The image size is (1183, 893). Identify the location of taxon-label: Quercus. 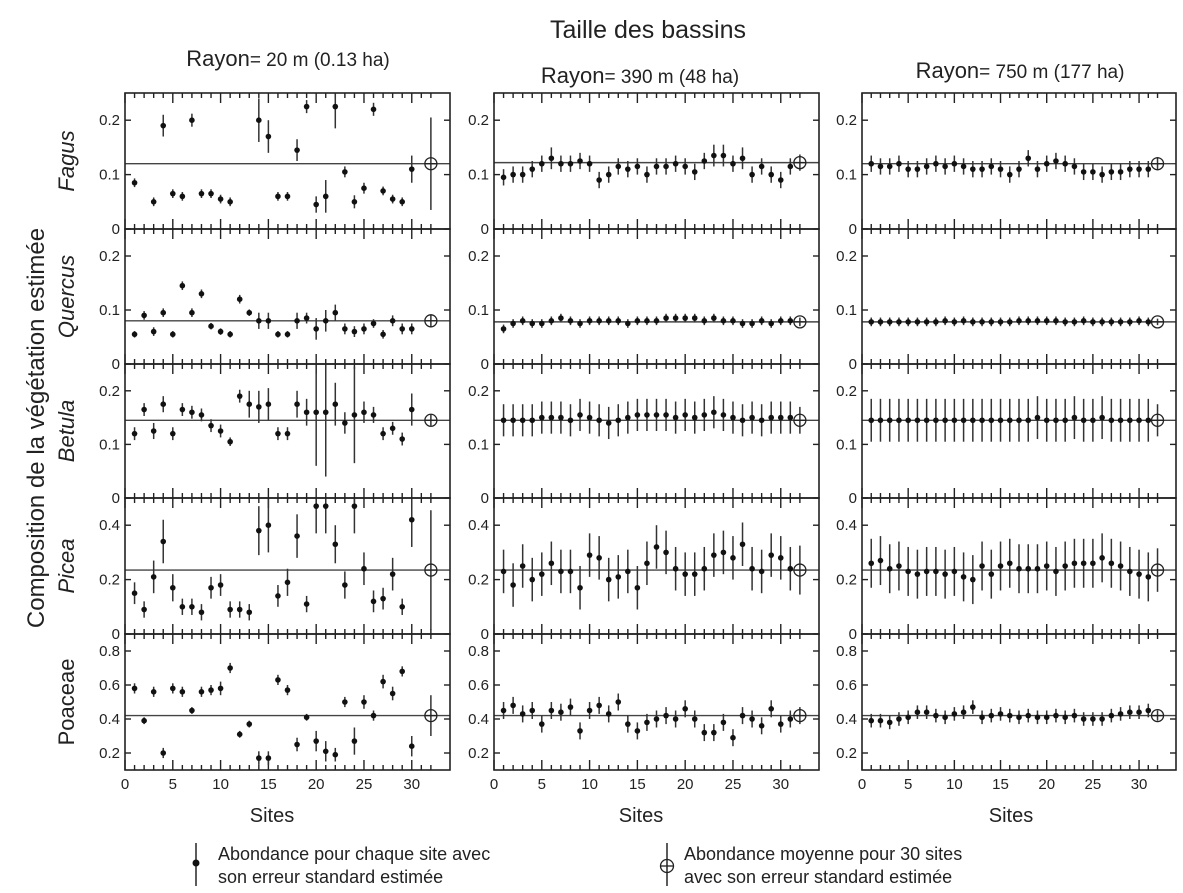
(66, 296).